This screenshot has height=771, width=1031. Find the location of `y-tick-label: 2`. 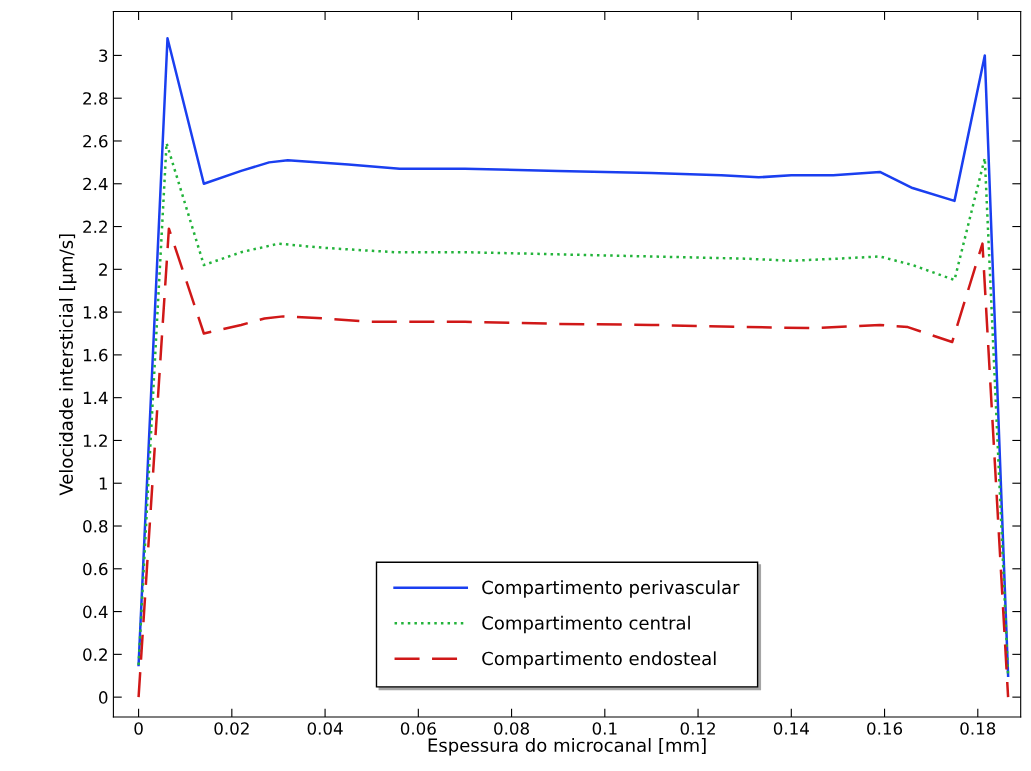

y-tick-label: 2 is located at coordinates (103, 269).